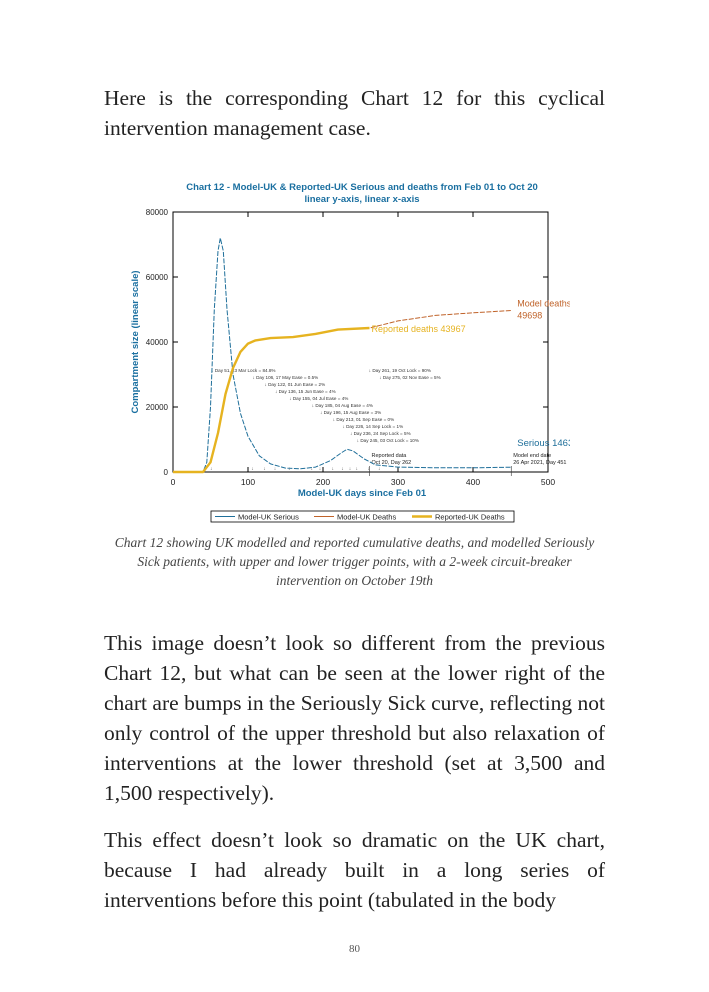 This screenshot has height=992, width=709. I want to click on y-tick-label: 40000, so click(157, 342).